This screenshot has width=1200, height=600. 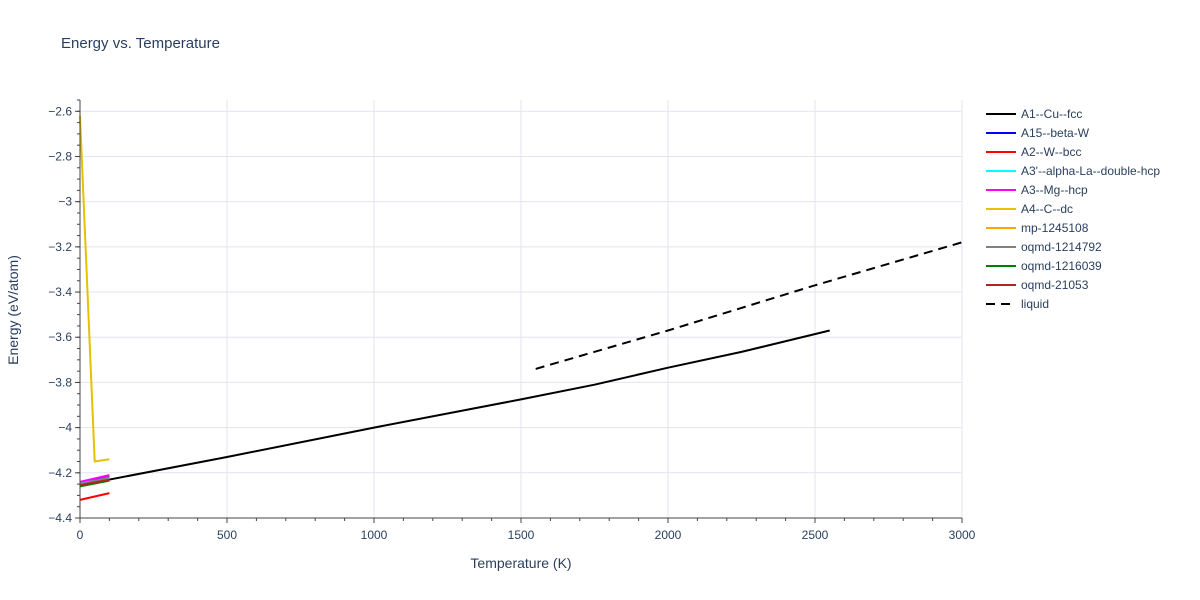 What do you see at coordinates (60, 473) in the screenshot?
I see `y-tick-label: −4.2` at bounding box center [60, 473].